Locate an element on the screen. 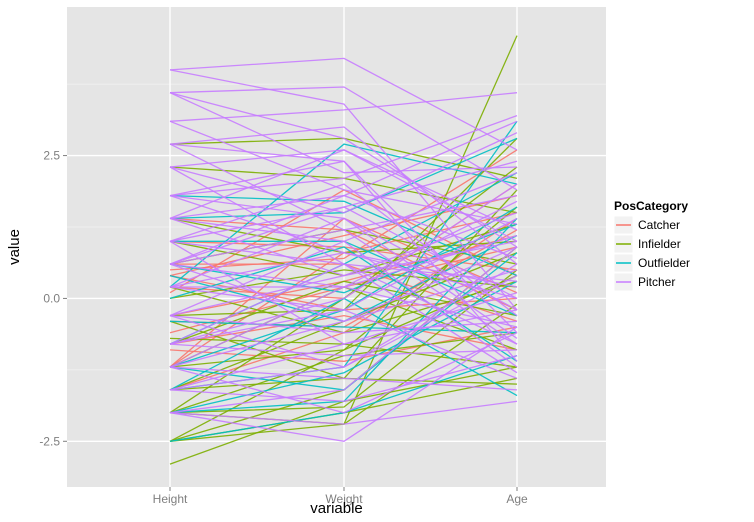 The image size is (754, 522). legend-item-catcher: Catcher is located at coordinates (646, 225).